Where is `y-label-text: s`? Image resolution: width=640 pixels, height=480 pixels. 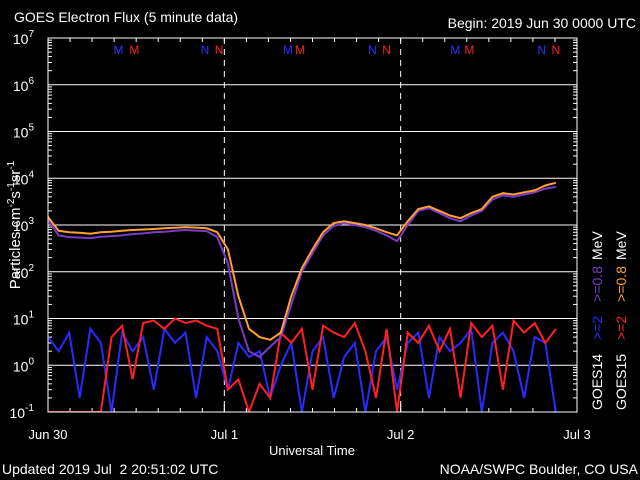 y-label-text: s is located at coordinates (15, 195).